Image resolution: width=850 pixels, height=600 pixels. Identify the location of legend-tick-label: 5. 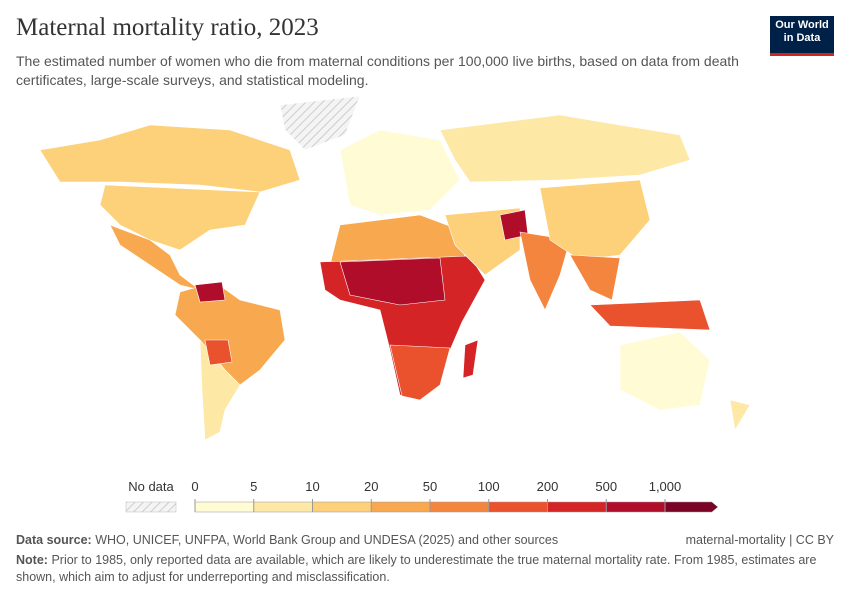
(253, 486).